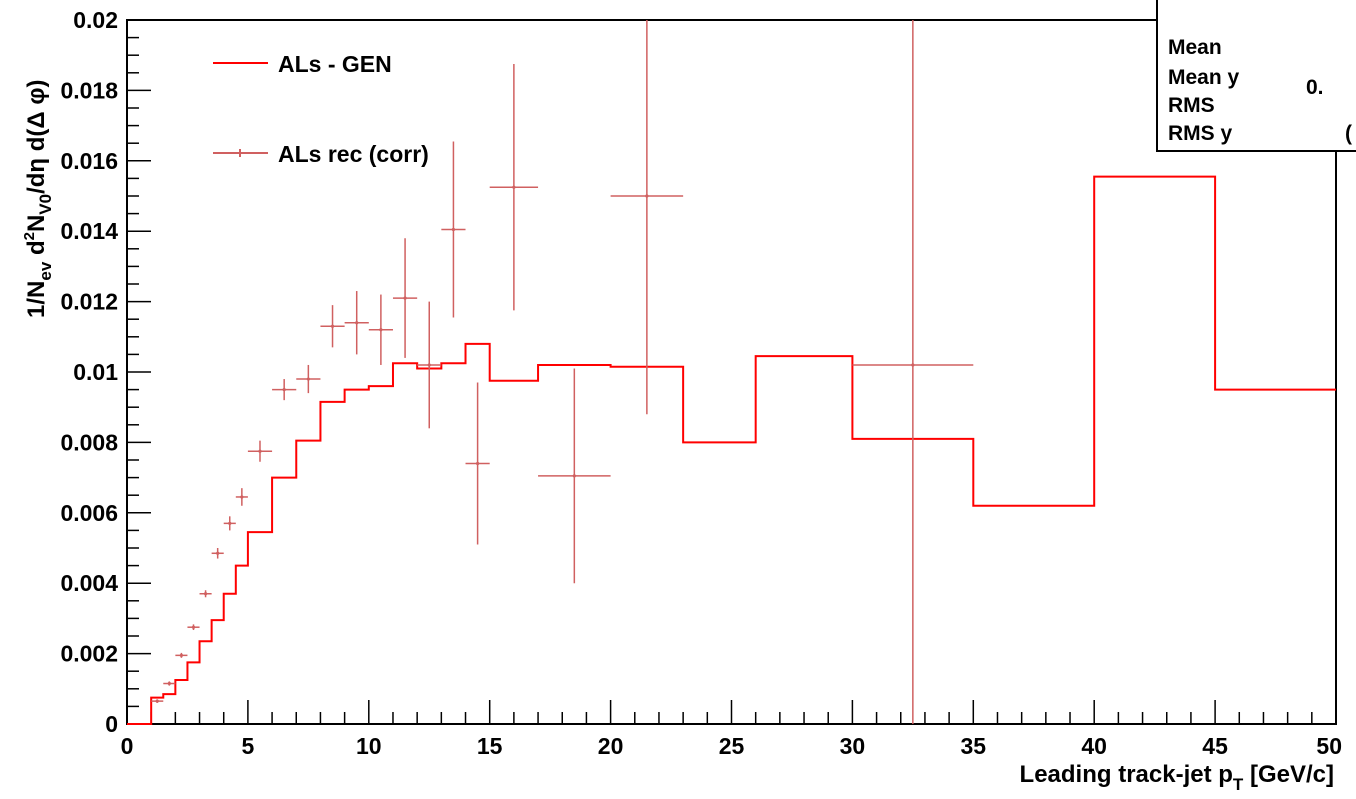 The width and height of the screenshot is (1356, 799). What do you see at coordinates (111, 724) in the screenshot?
I see `y-tick-label: 0` at bounding box center [111, 724].